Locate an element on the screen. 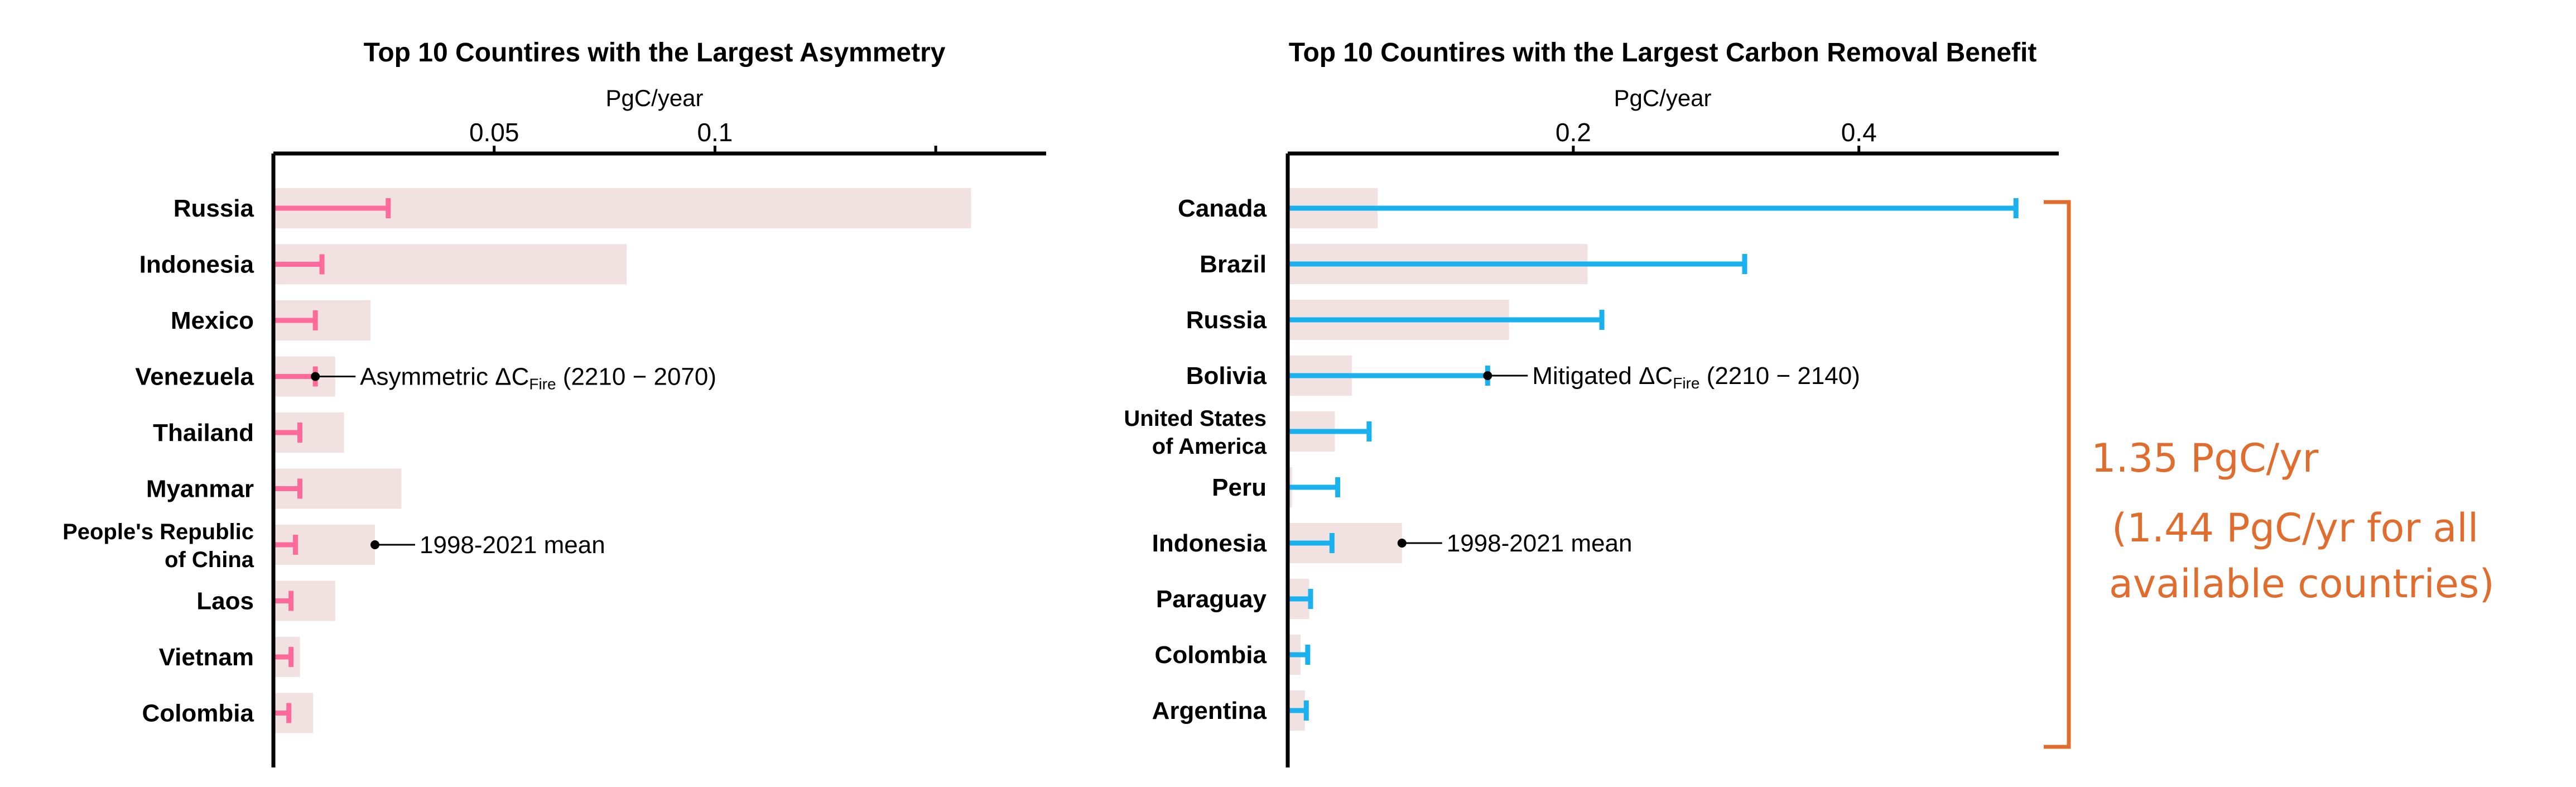 The height and width of the screenshot is (787, 2576). category-label-peru: Peru is located at coordinates (1240, 487).